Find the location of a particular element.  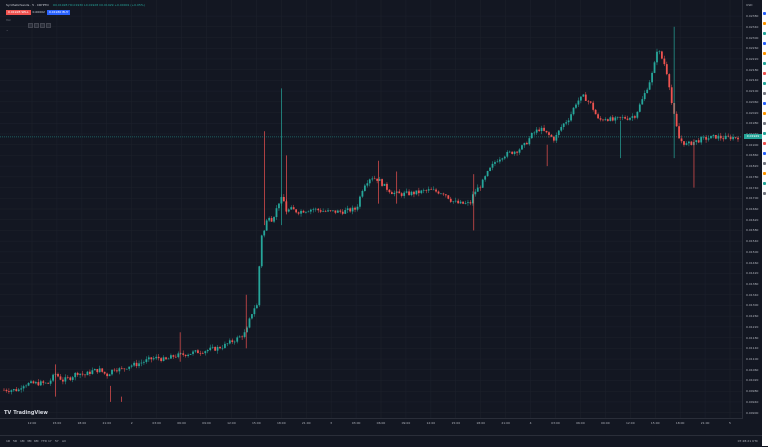

range-button-1y: 1Y is located at coordinates (50, 441).